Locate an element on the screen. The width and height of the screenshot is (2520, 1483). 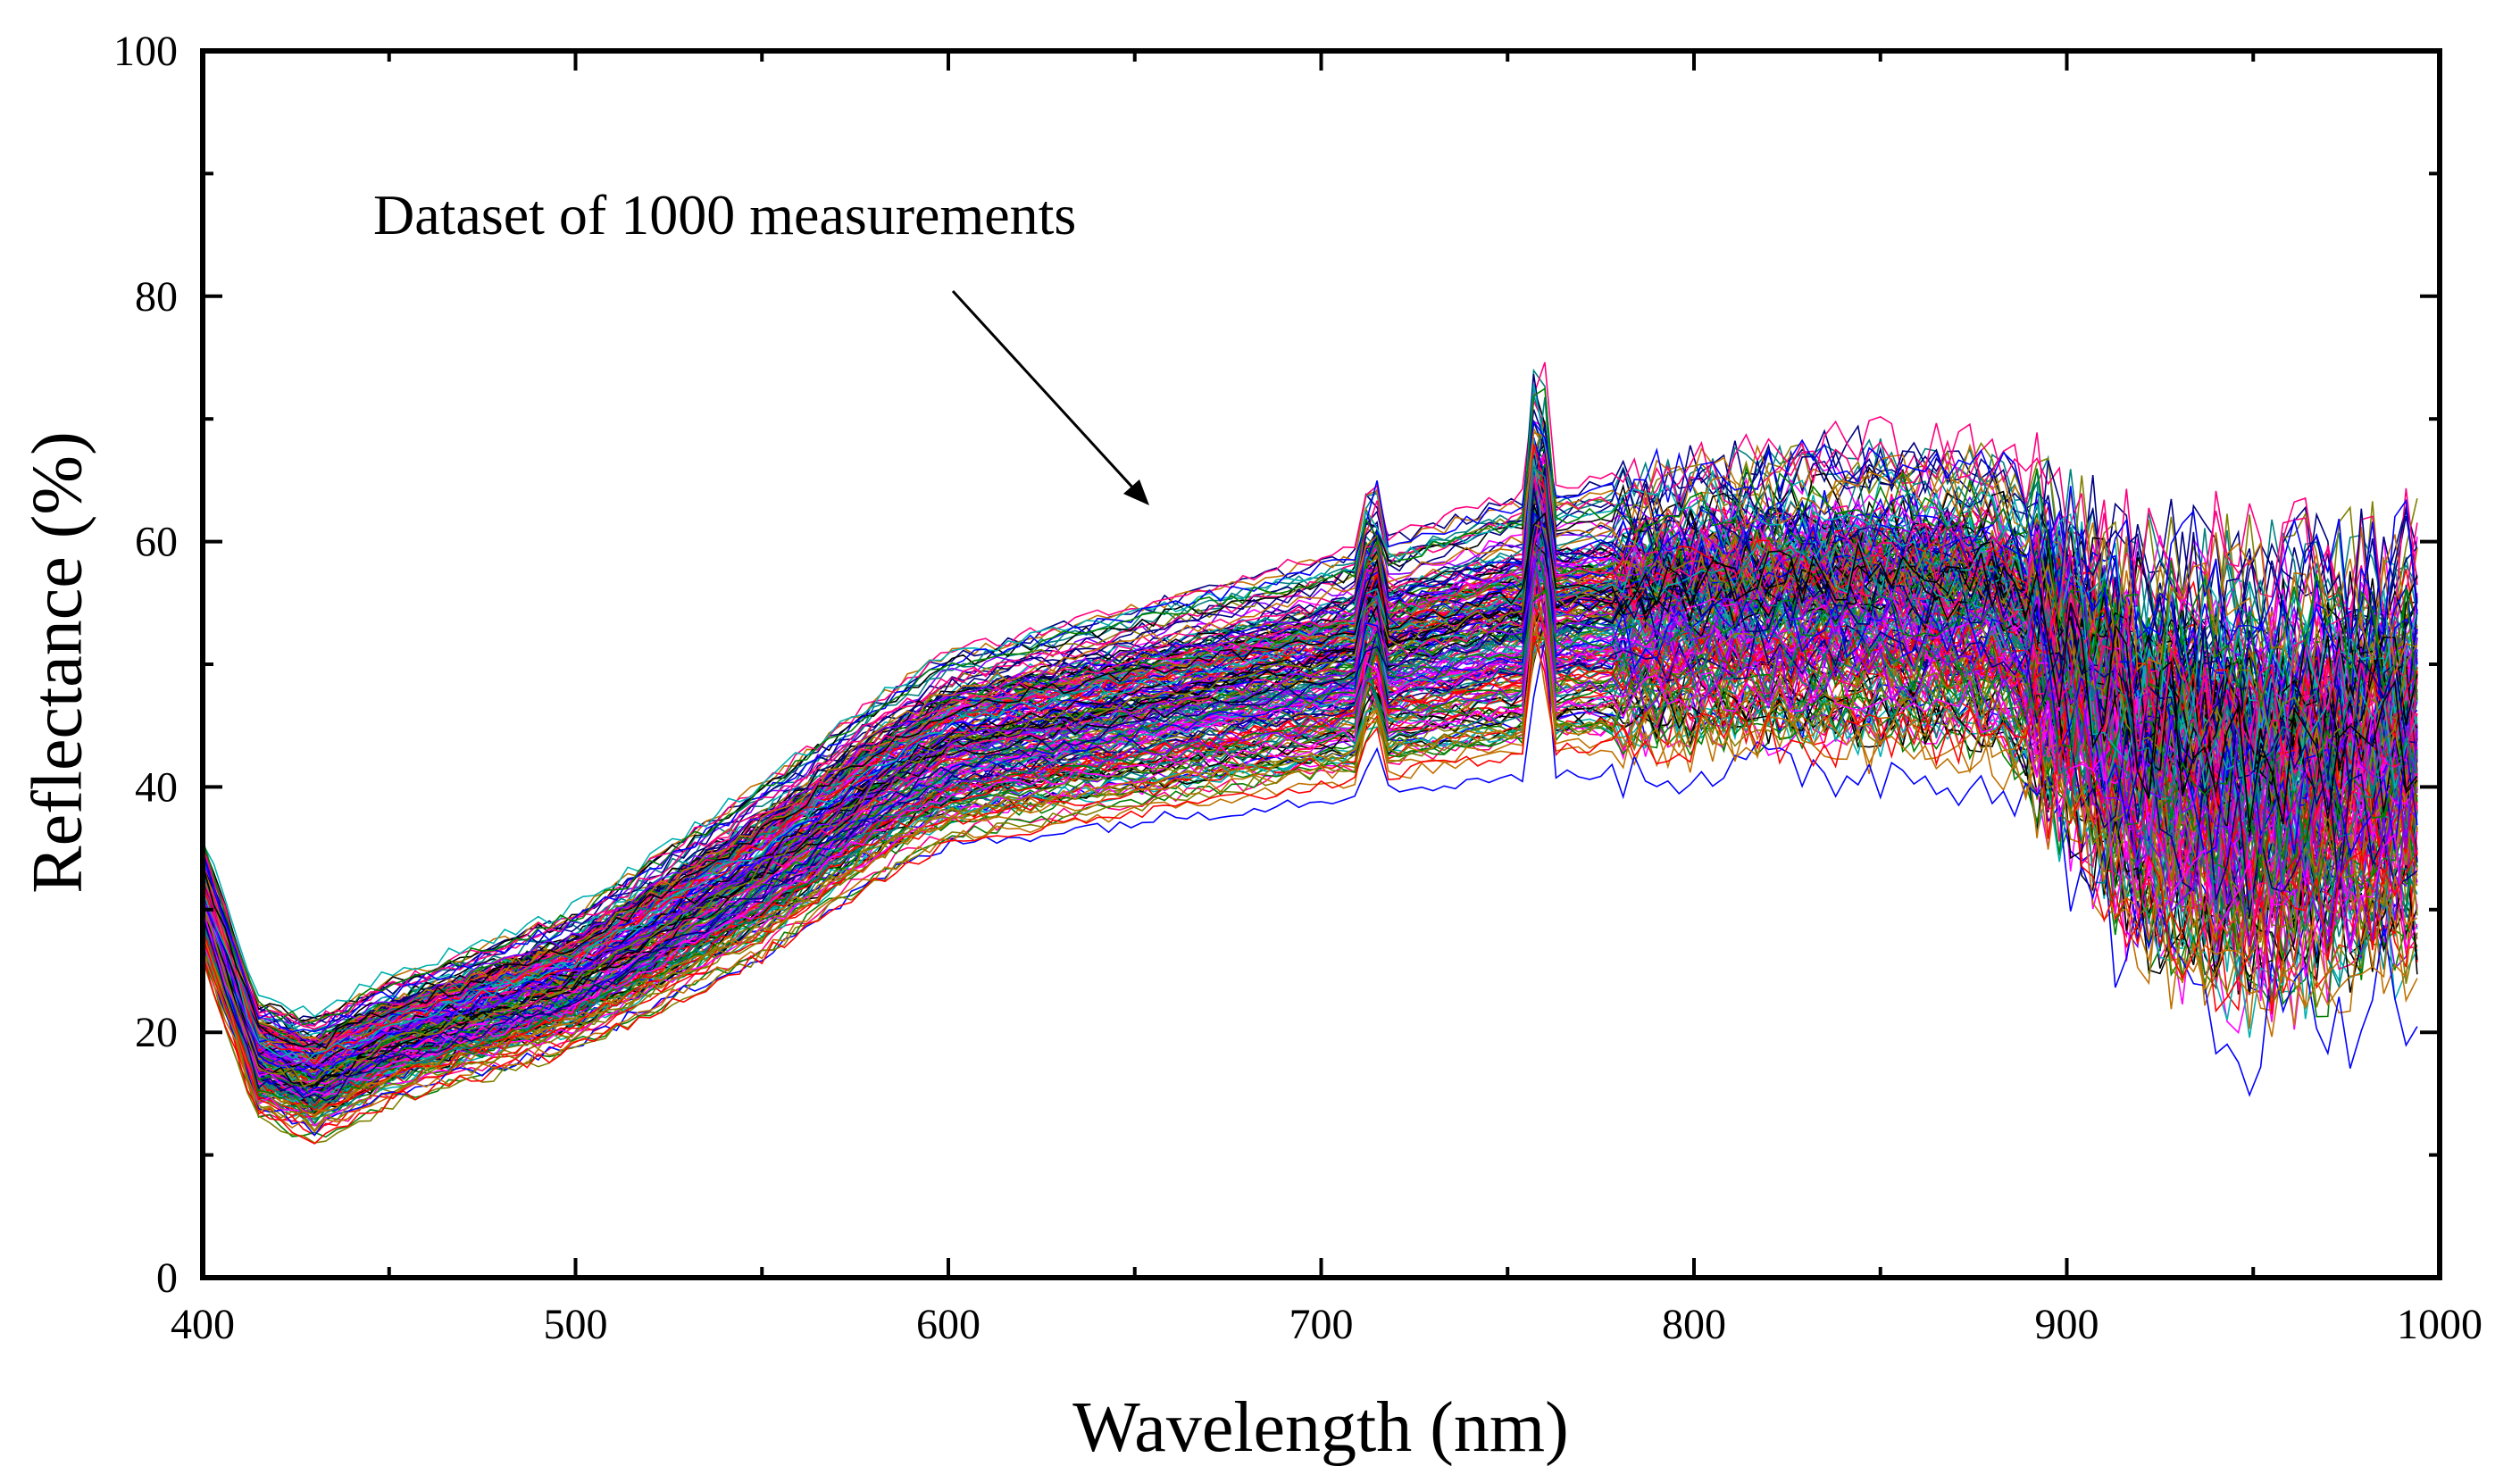
y-axis-title: Reflectance (%) is located at coordinates (57, 662).